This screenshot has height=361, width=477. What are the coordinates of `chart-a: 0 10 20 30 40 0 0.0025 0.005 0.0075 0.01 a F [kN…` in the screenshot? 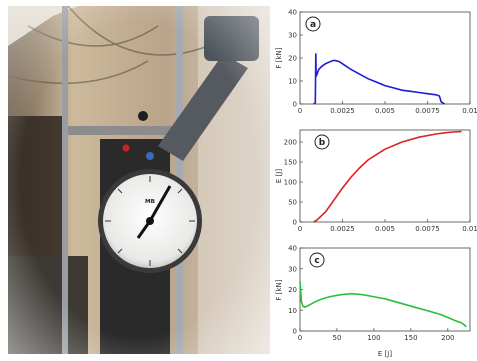 It's located at (376, 62).